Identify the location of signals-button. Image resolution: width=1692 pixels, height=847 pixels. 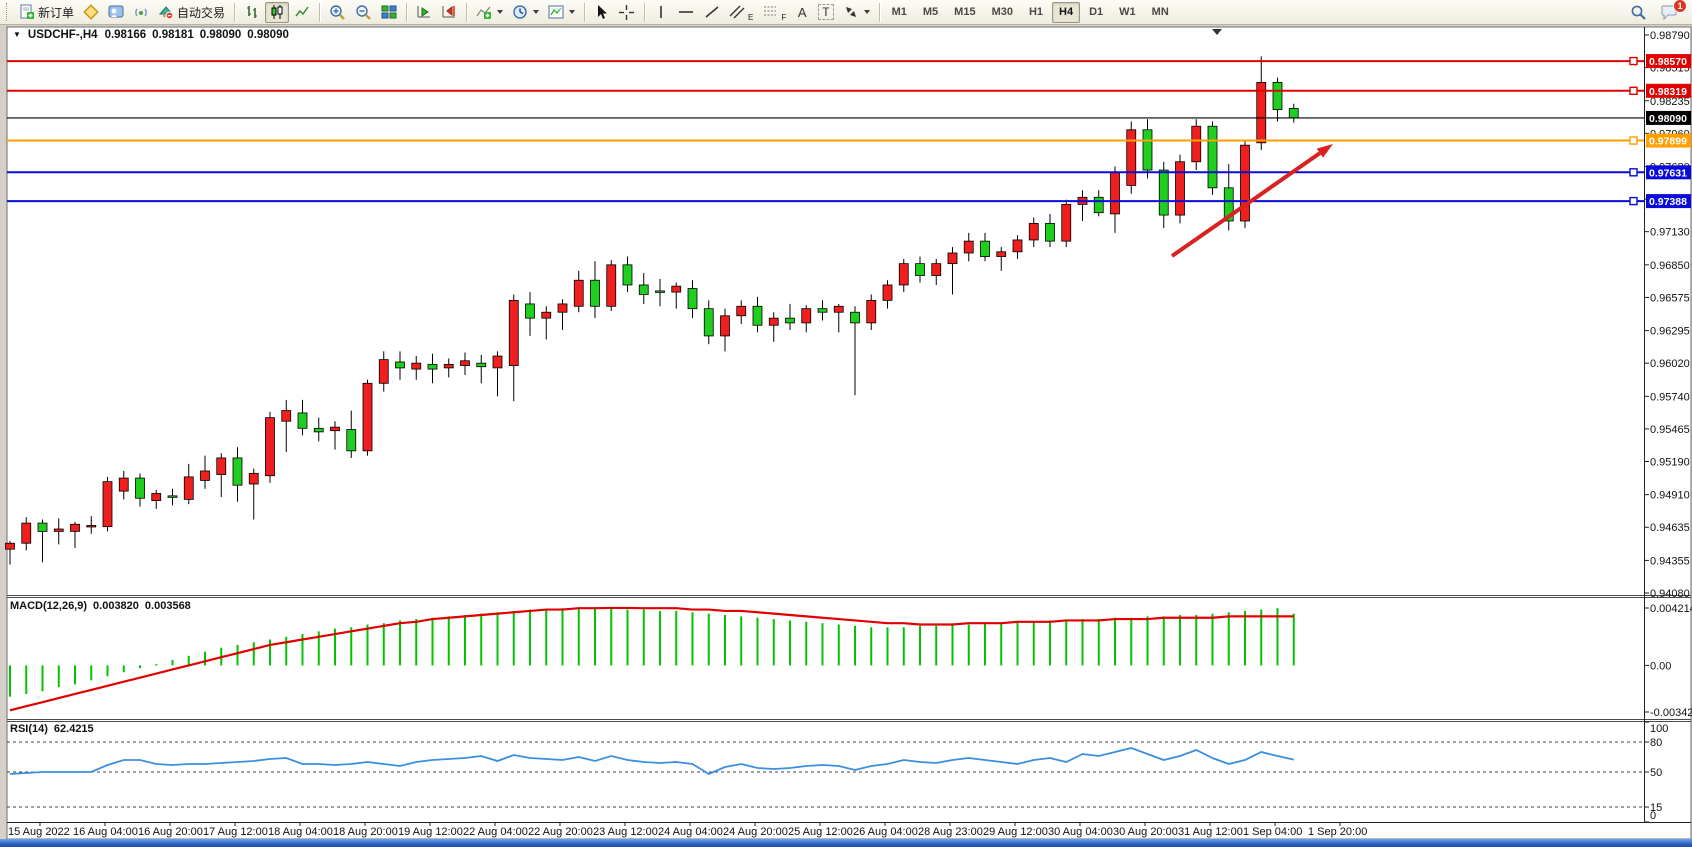
(141, 12).